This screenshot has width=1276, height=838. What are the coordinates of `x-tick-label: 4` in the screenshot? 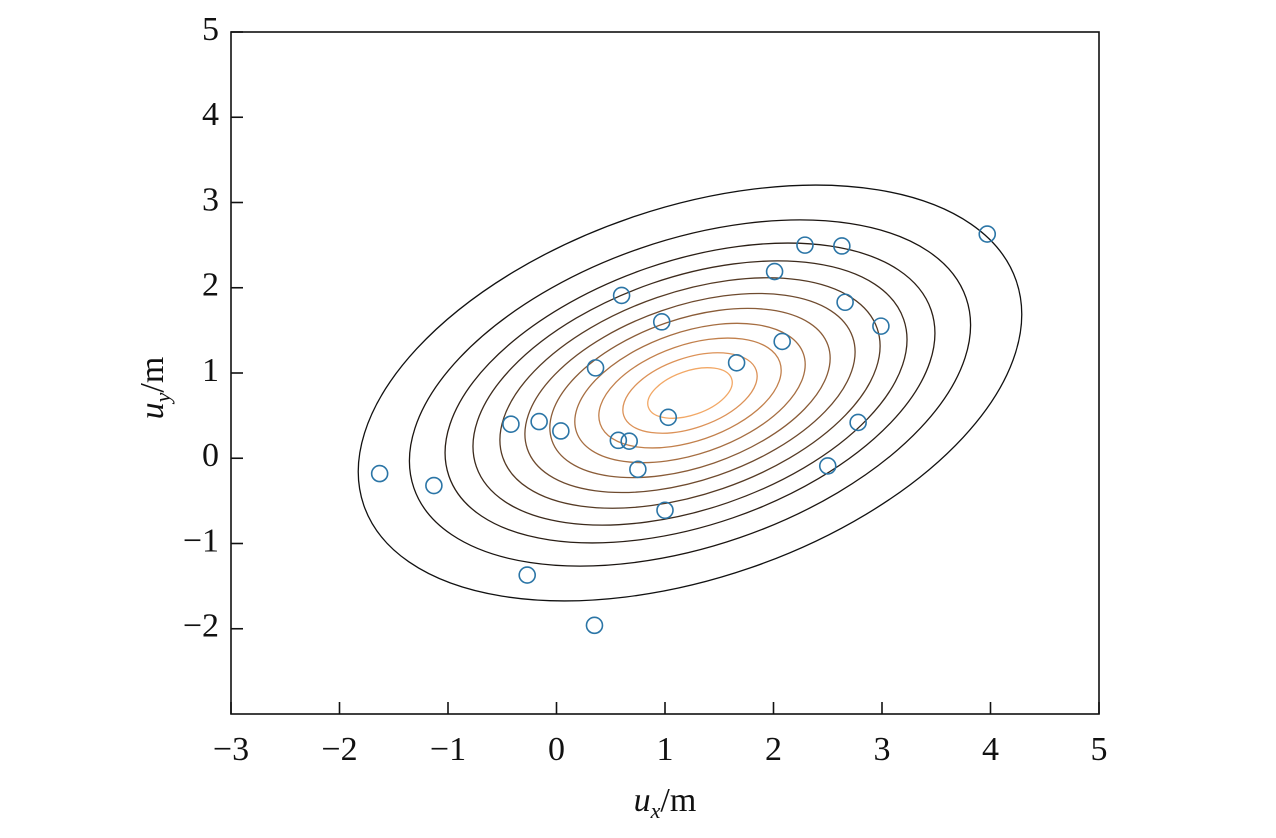 It's located at (990, 749).